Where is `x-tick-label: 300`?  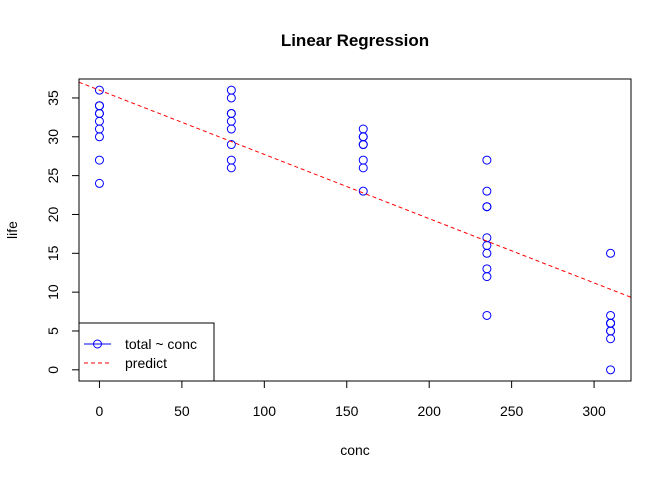 x-tick-label: 300 is located at coordinates (594, 411).